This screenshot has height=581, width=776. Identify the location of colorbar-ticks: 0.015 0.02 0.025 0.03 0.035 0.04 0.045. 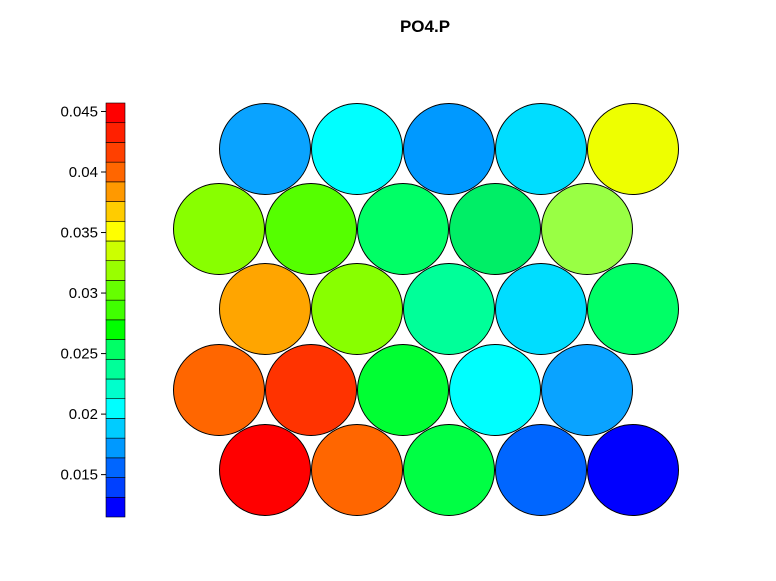
(83, 293).